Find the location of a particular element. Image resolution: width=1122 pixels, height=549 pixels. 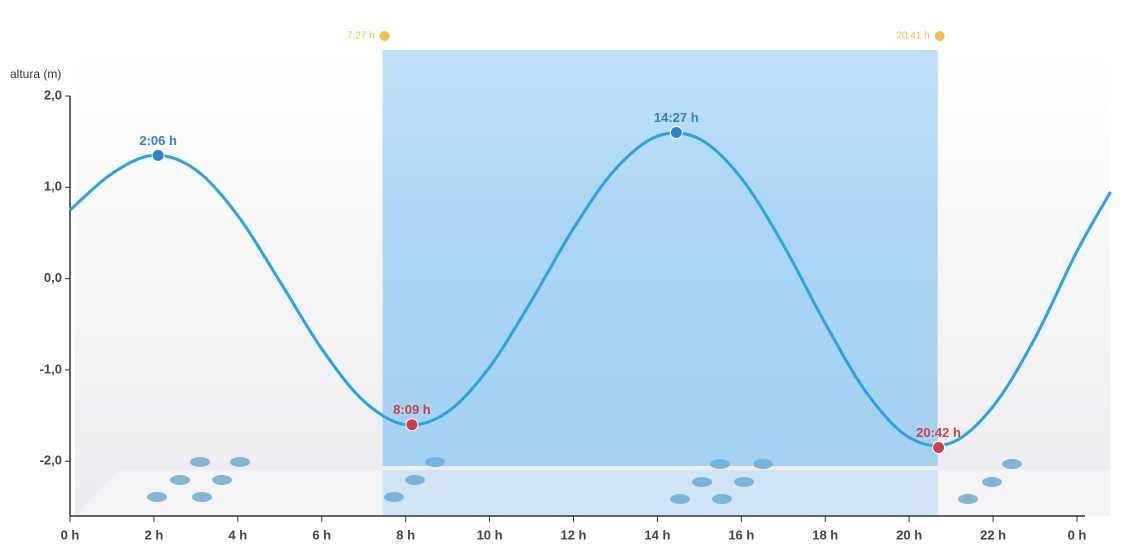

x-tick-label: 8 h is located at coordinates (405, 534).